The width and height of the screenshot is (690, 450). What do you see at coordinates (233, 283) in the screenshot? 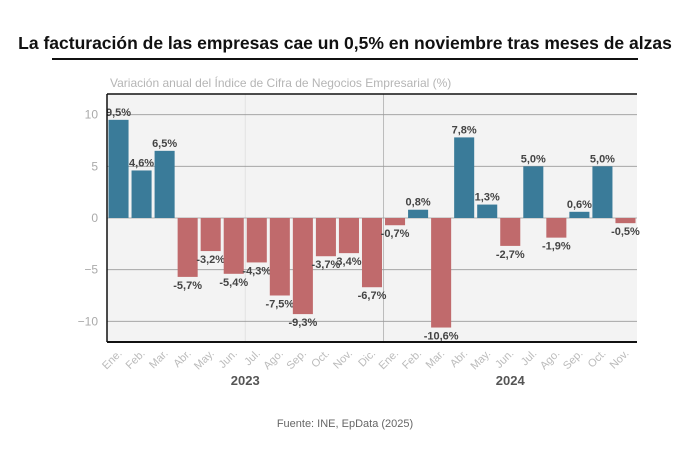
I see `data-label: -5,4%` at bounding box center [233, 283].